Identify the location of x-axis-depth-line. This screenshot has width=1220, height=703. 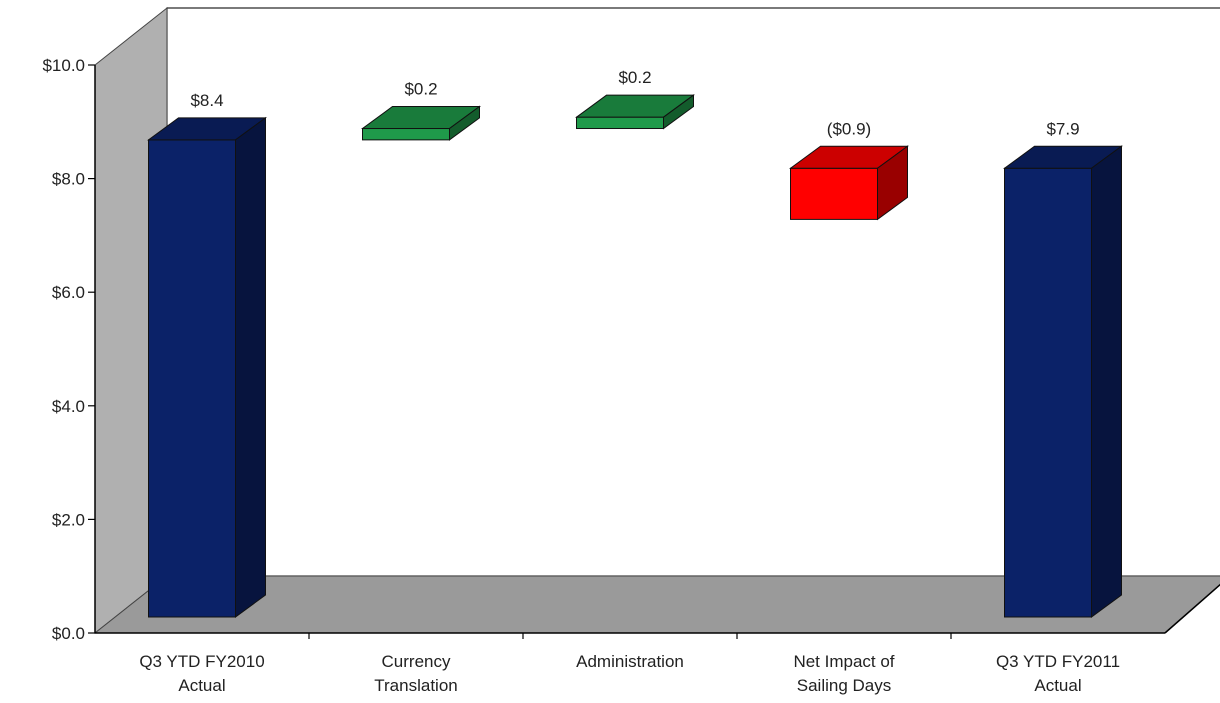
(1192, 608).